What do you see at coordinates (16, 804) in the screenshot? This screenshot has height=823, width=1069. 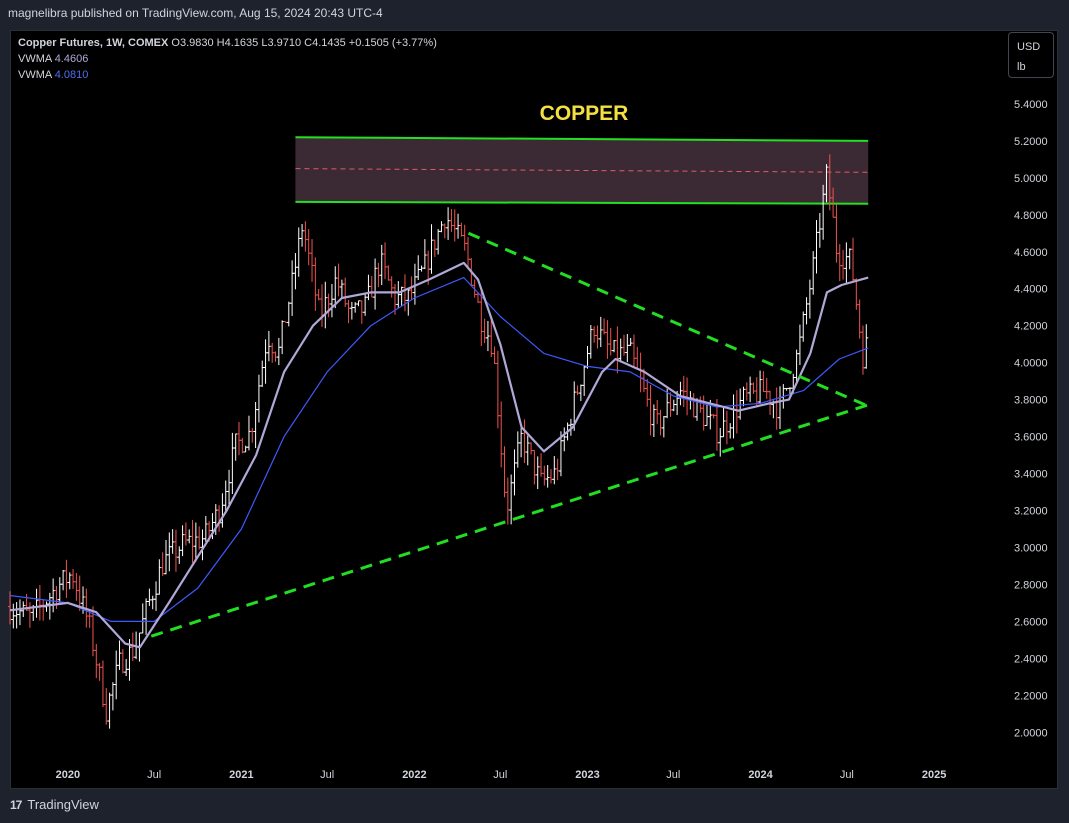 I see `tradingview-logo-icon: 17` at bounding box center [16, 804].